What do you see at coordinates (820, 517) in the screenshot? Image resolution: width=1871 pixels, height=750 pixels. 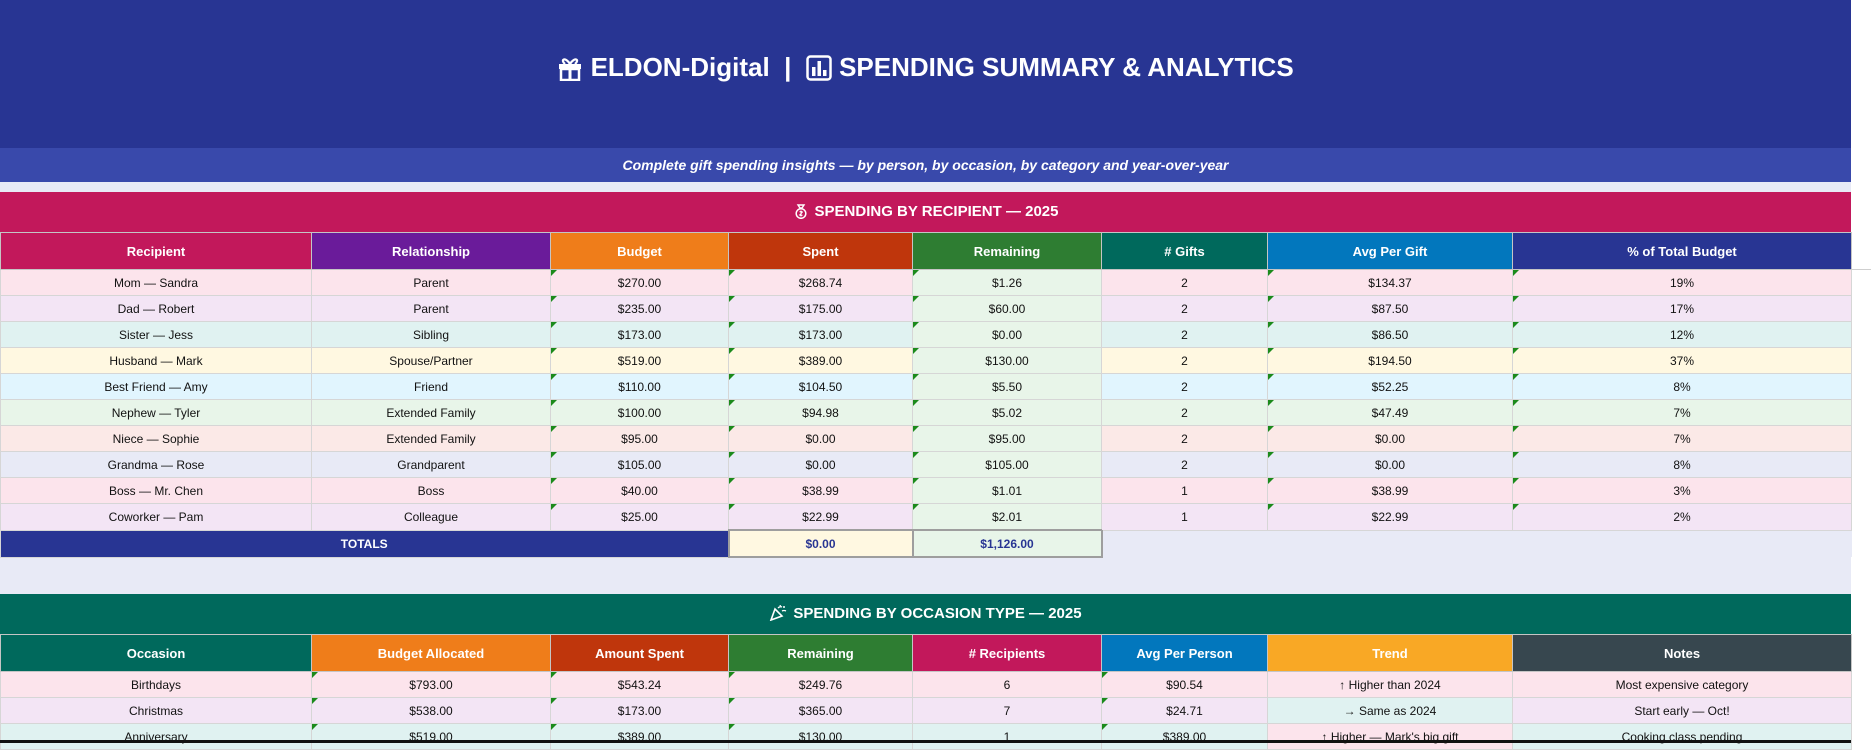 I see `cell-spent: $22.99` at bounding box center [820, 517].